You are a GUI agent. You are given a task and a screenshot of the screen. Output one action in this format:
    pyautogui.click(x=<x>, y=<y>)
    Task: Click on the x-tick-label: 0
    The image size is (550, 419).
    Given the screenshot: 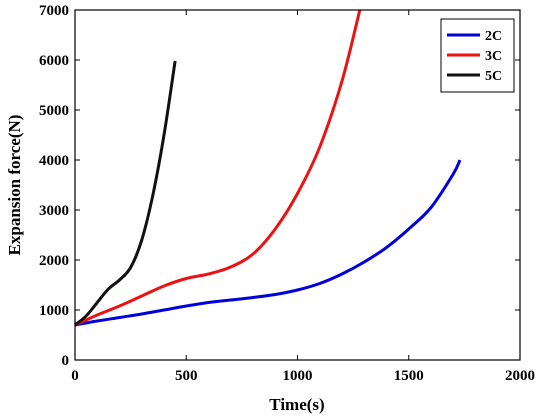 What is the action you would take?
    pyautogui.click(x=75, y=376)
    